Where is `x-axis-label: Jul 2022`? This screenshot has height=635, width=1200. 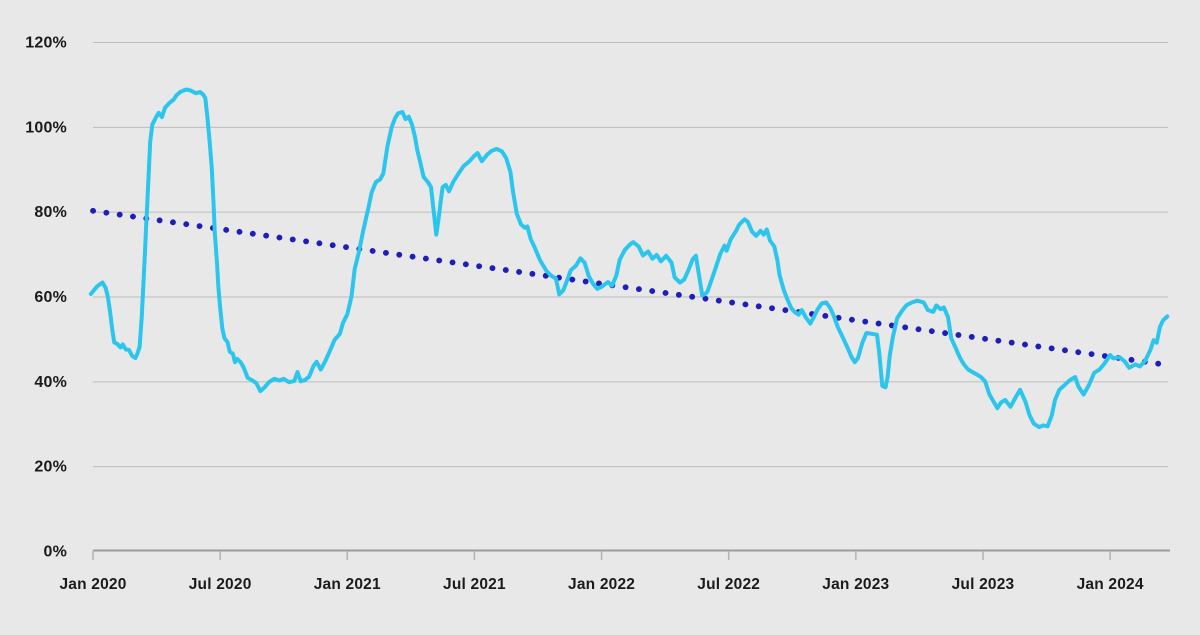 x-axis-label: Jul 2022 is located at coordinates (728, 584).